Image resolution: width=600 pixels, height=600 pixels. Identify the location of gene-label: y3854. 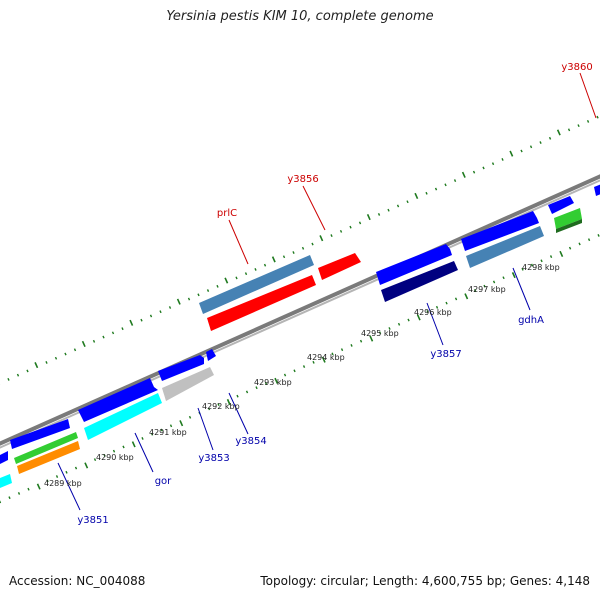
(250, 441).